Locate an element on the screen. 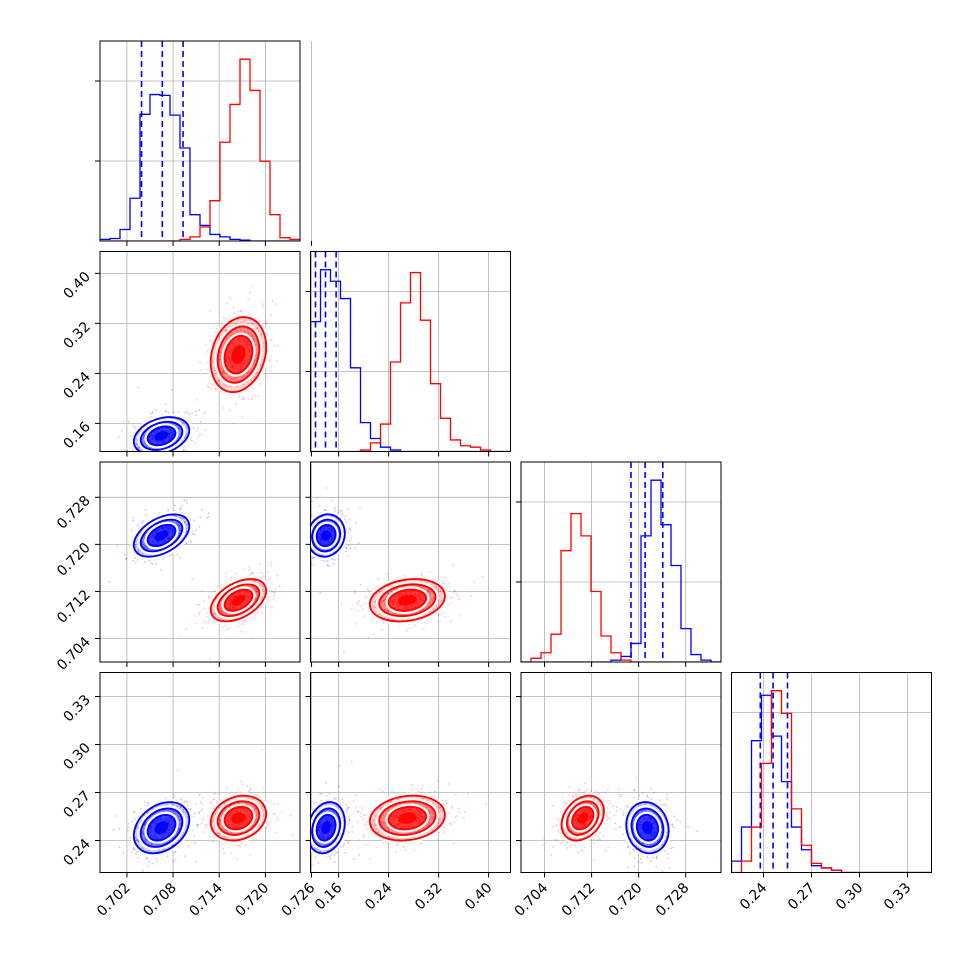 Image resolution: width=970 pixels, height=970 pixels. density-fill is located at coordinates (326, 535).